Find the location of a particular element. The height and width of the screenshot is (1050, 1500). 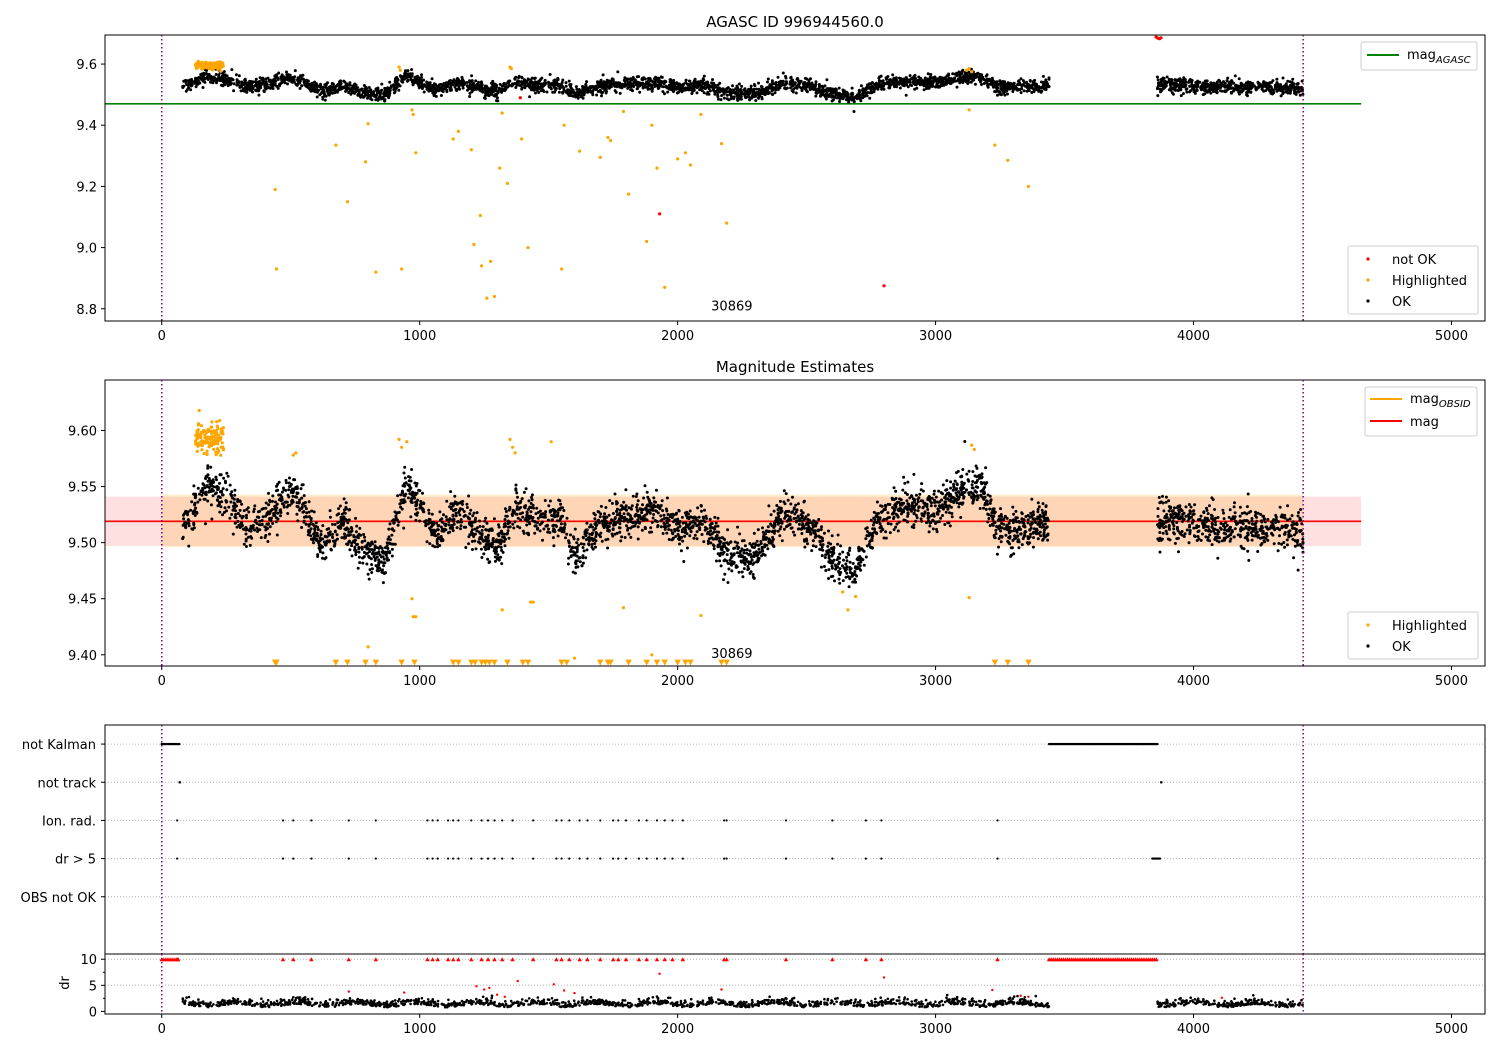

agasc-legend-highlighted-marker is located at coordinates (1368, 280).